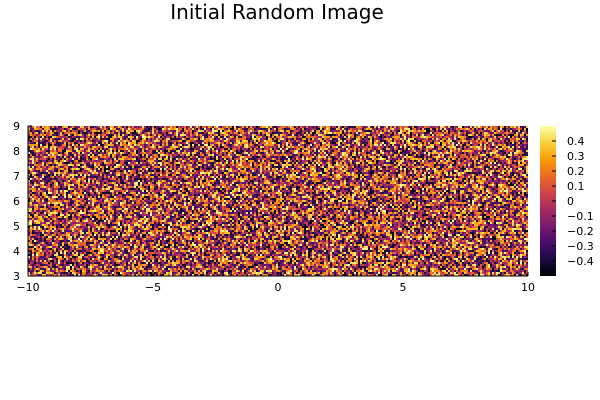 The image size is (600, 400). Describe the element at coordinates (153, 287) in the screenshot. I see `x-tick-label: −5` at that location.